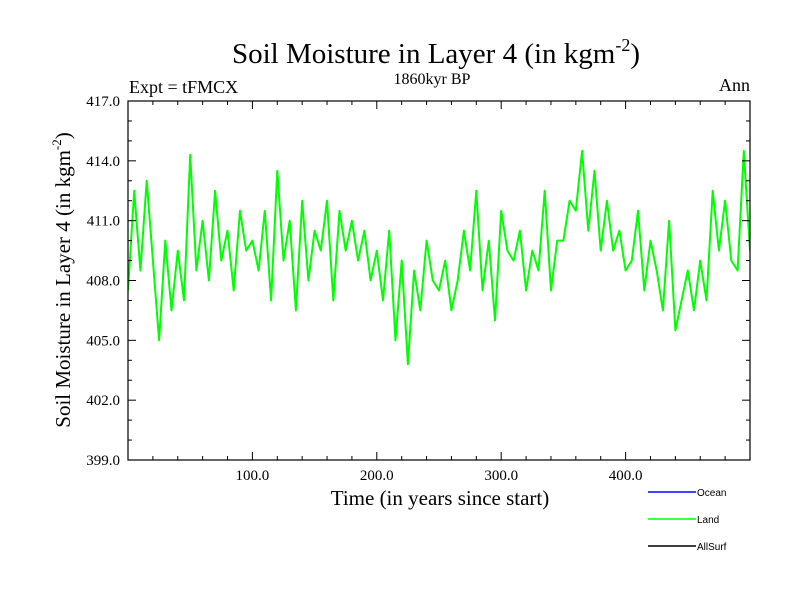 This screenshot has width=800, height=600. Describe the element at coordinates (626, 476) in the screenshot. I see `x-tick-label: 400.0` at that location.